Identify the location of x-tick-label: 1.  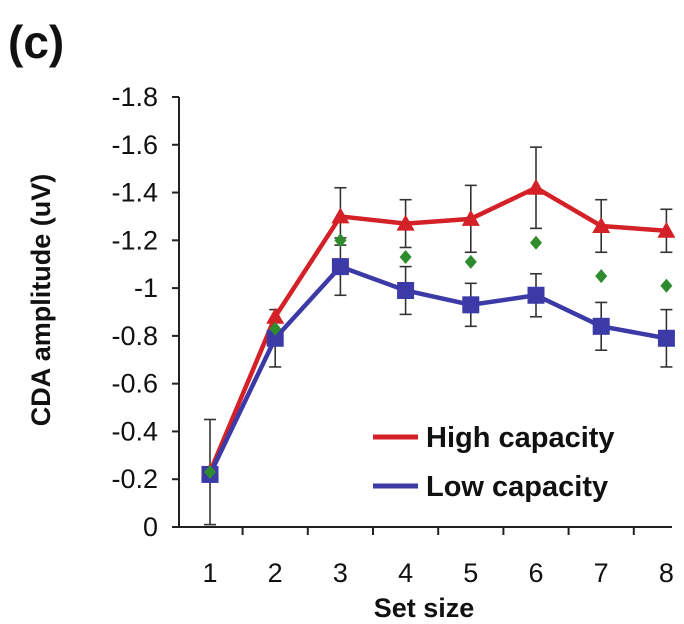
(209, 573).